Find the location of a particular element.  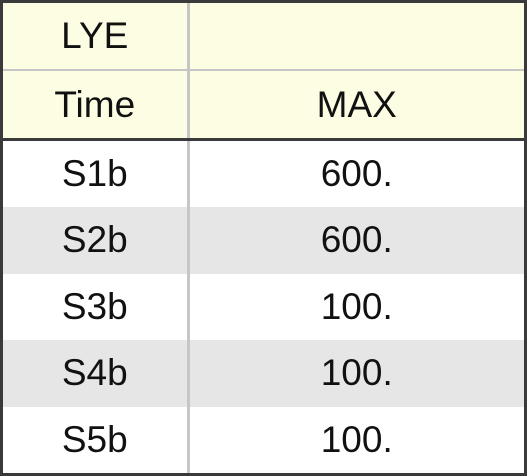

table-row: S3b 100. is located at coordinates (263, 307).